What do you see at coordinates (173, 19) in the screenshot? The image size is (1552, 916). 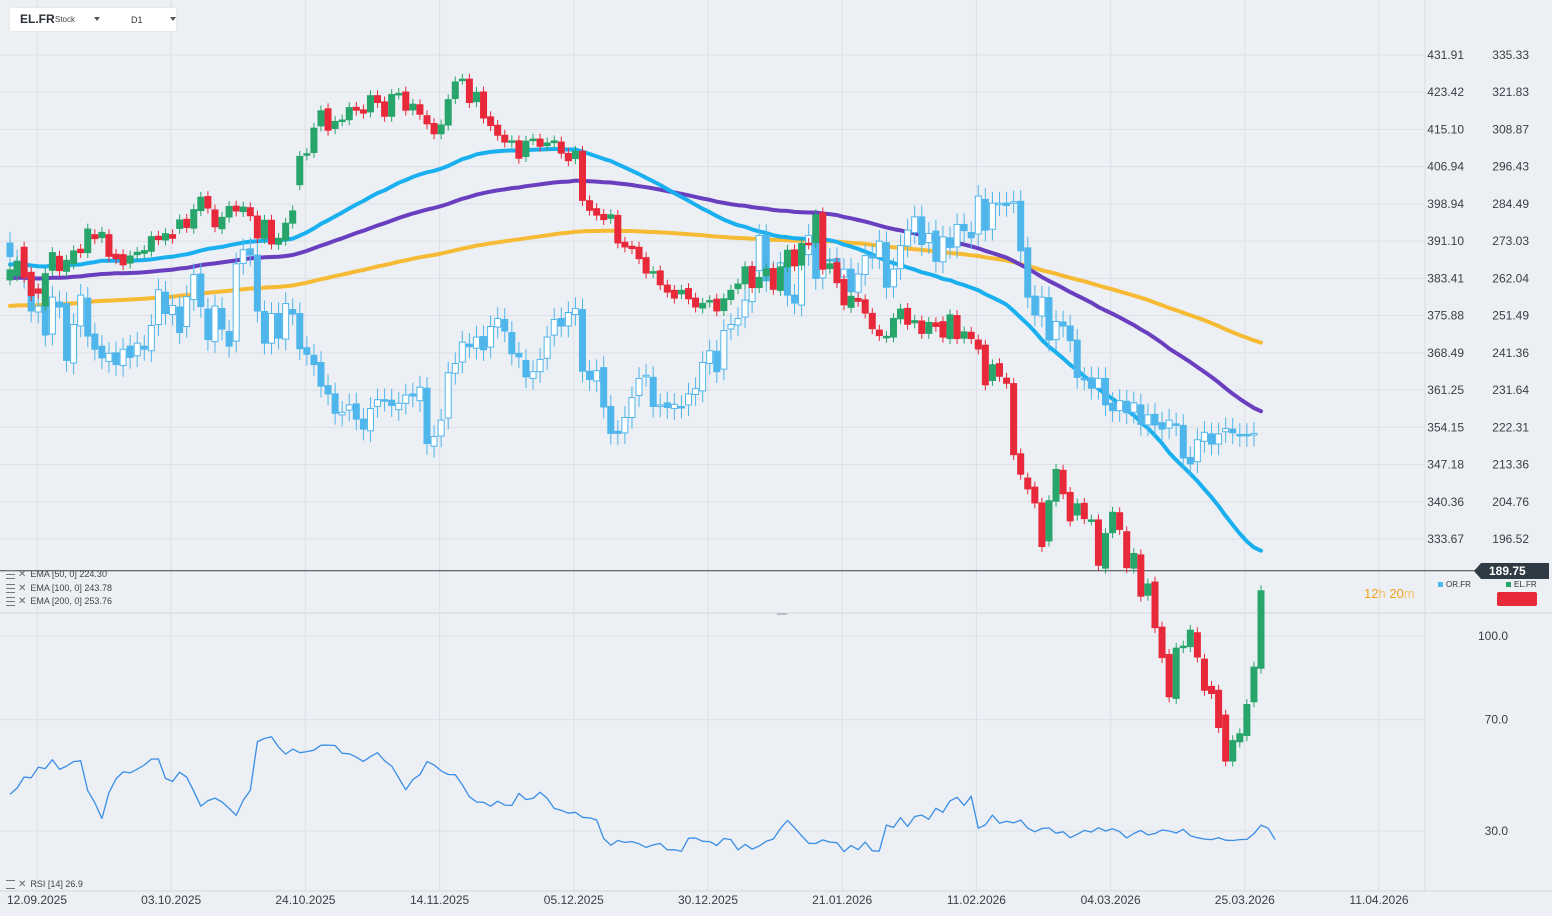 I see `timeframe-chevron-down-icon` at bounding box center [173, 19].